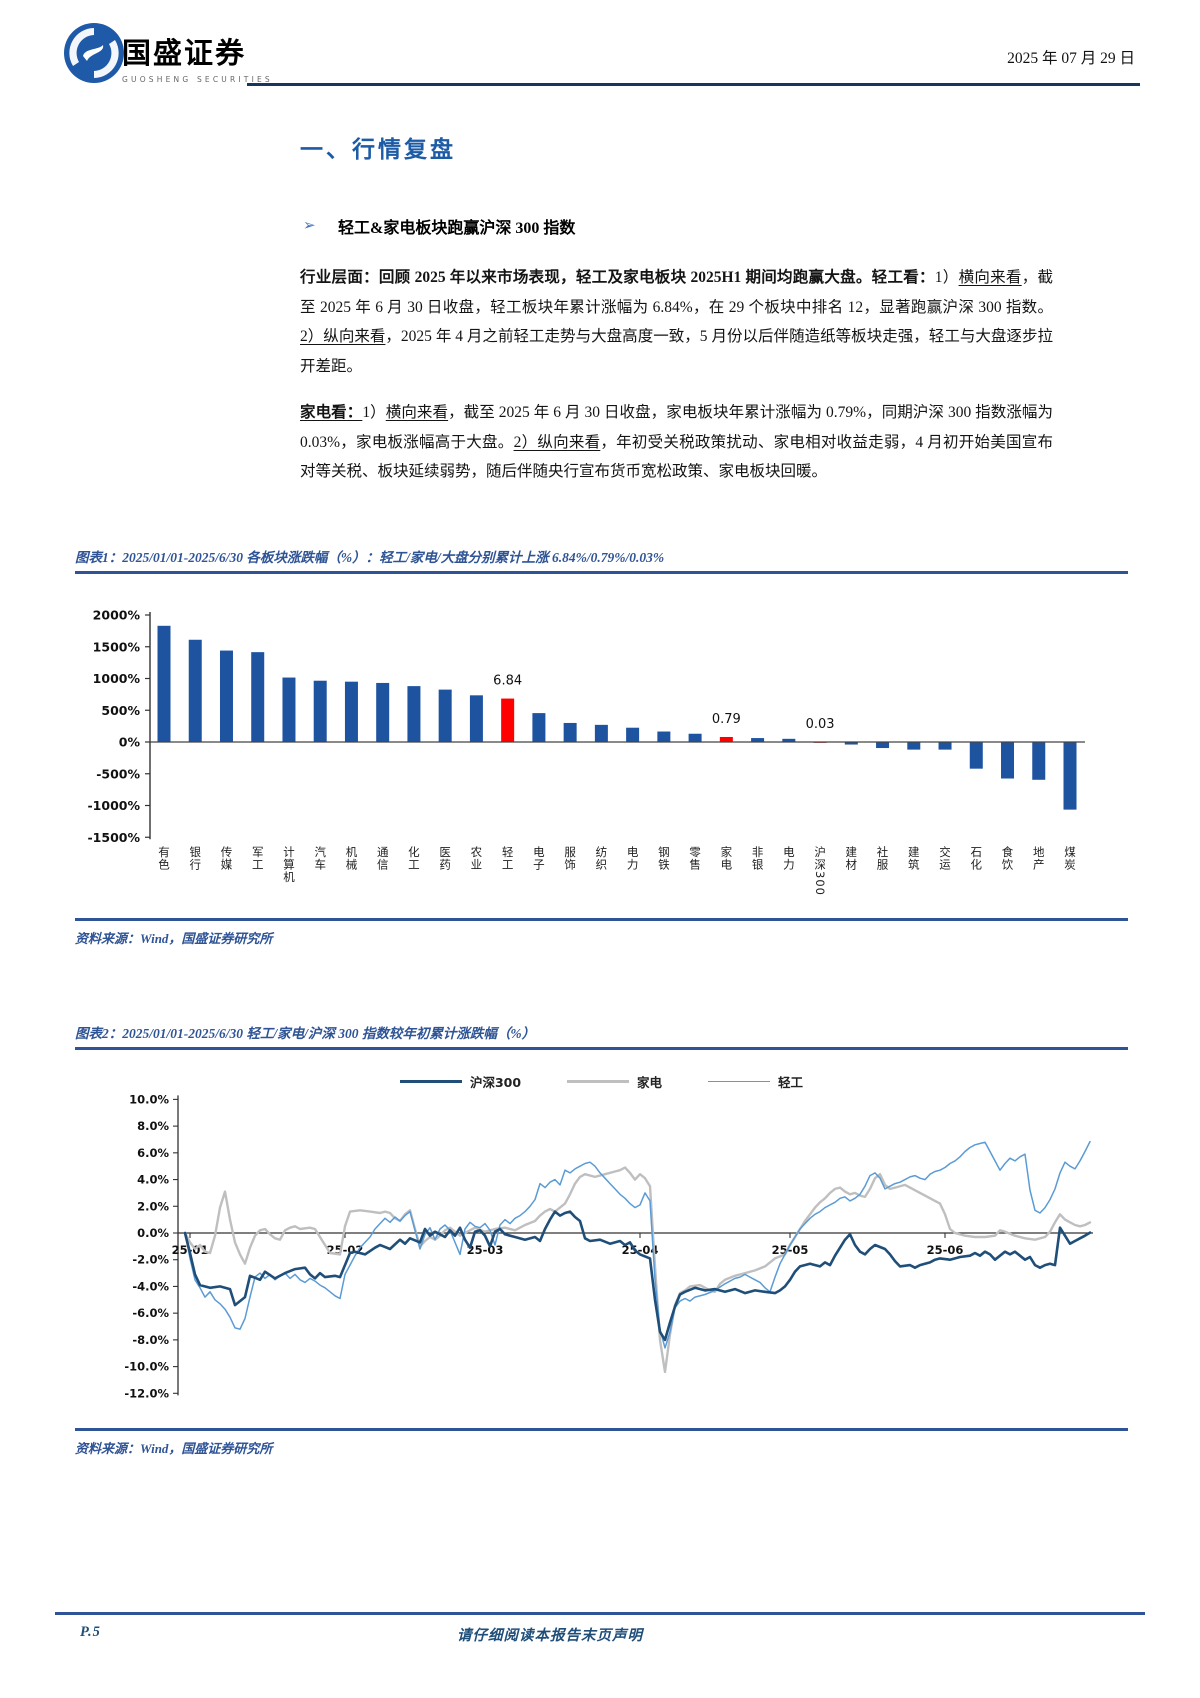 The height and width of the screenshot is (1698, 1200). What do you see at coordinates (693, 84) in the screenshot?
I see `header-rule` at bounding box center [693, 84].